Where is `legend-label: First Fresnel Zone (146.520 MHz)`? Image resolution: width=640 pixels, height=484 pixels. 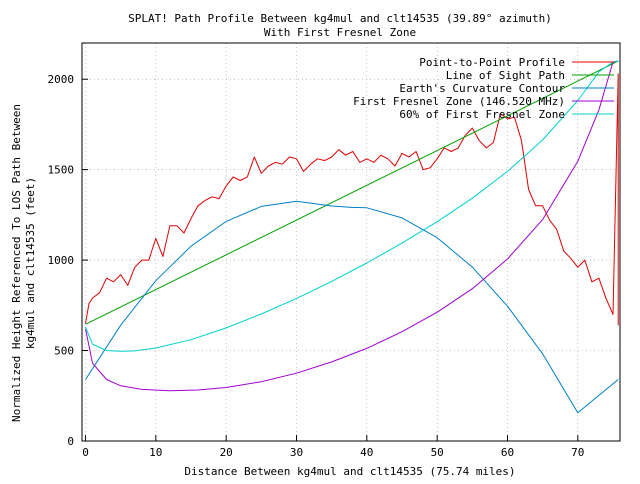 legend-label: First Fresnel Zone (146.520 MHz) is located at coordinates (459, 101).